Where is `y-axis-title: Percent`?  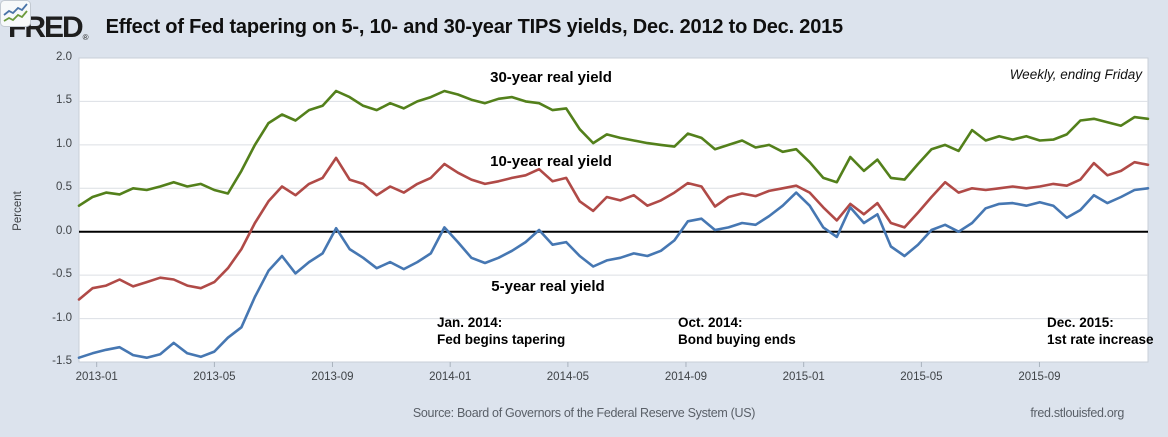 y-axis-title: Percent is located at coordinates (18, 211).